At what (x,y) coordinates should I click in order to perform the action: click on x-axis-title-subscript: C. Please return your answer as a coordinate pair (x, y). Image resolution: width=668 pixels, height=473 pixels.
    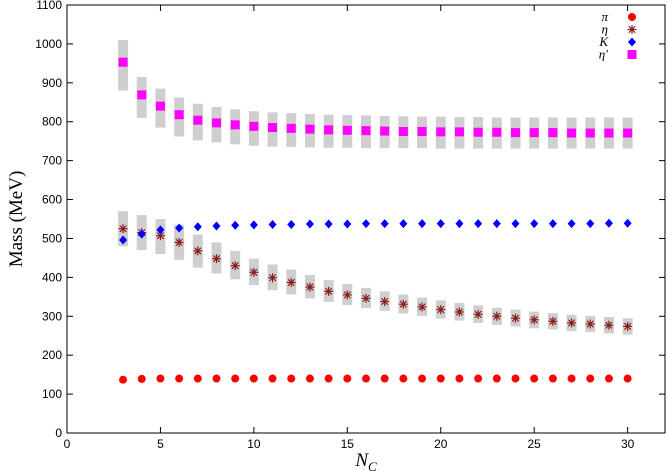
    Looking at the image, I should click on (372, 466).